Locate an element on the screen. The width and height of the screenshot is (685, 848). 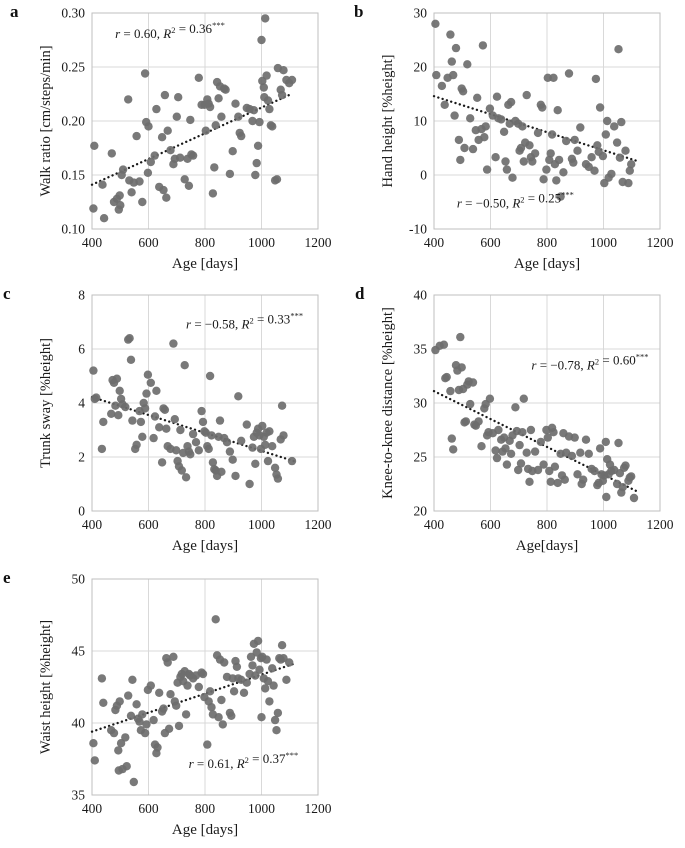
y-tick-label: 0.25 is located at coordinates (73, 67).